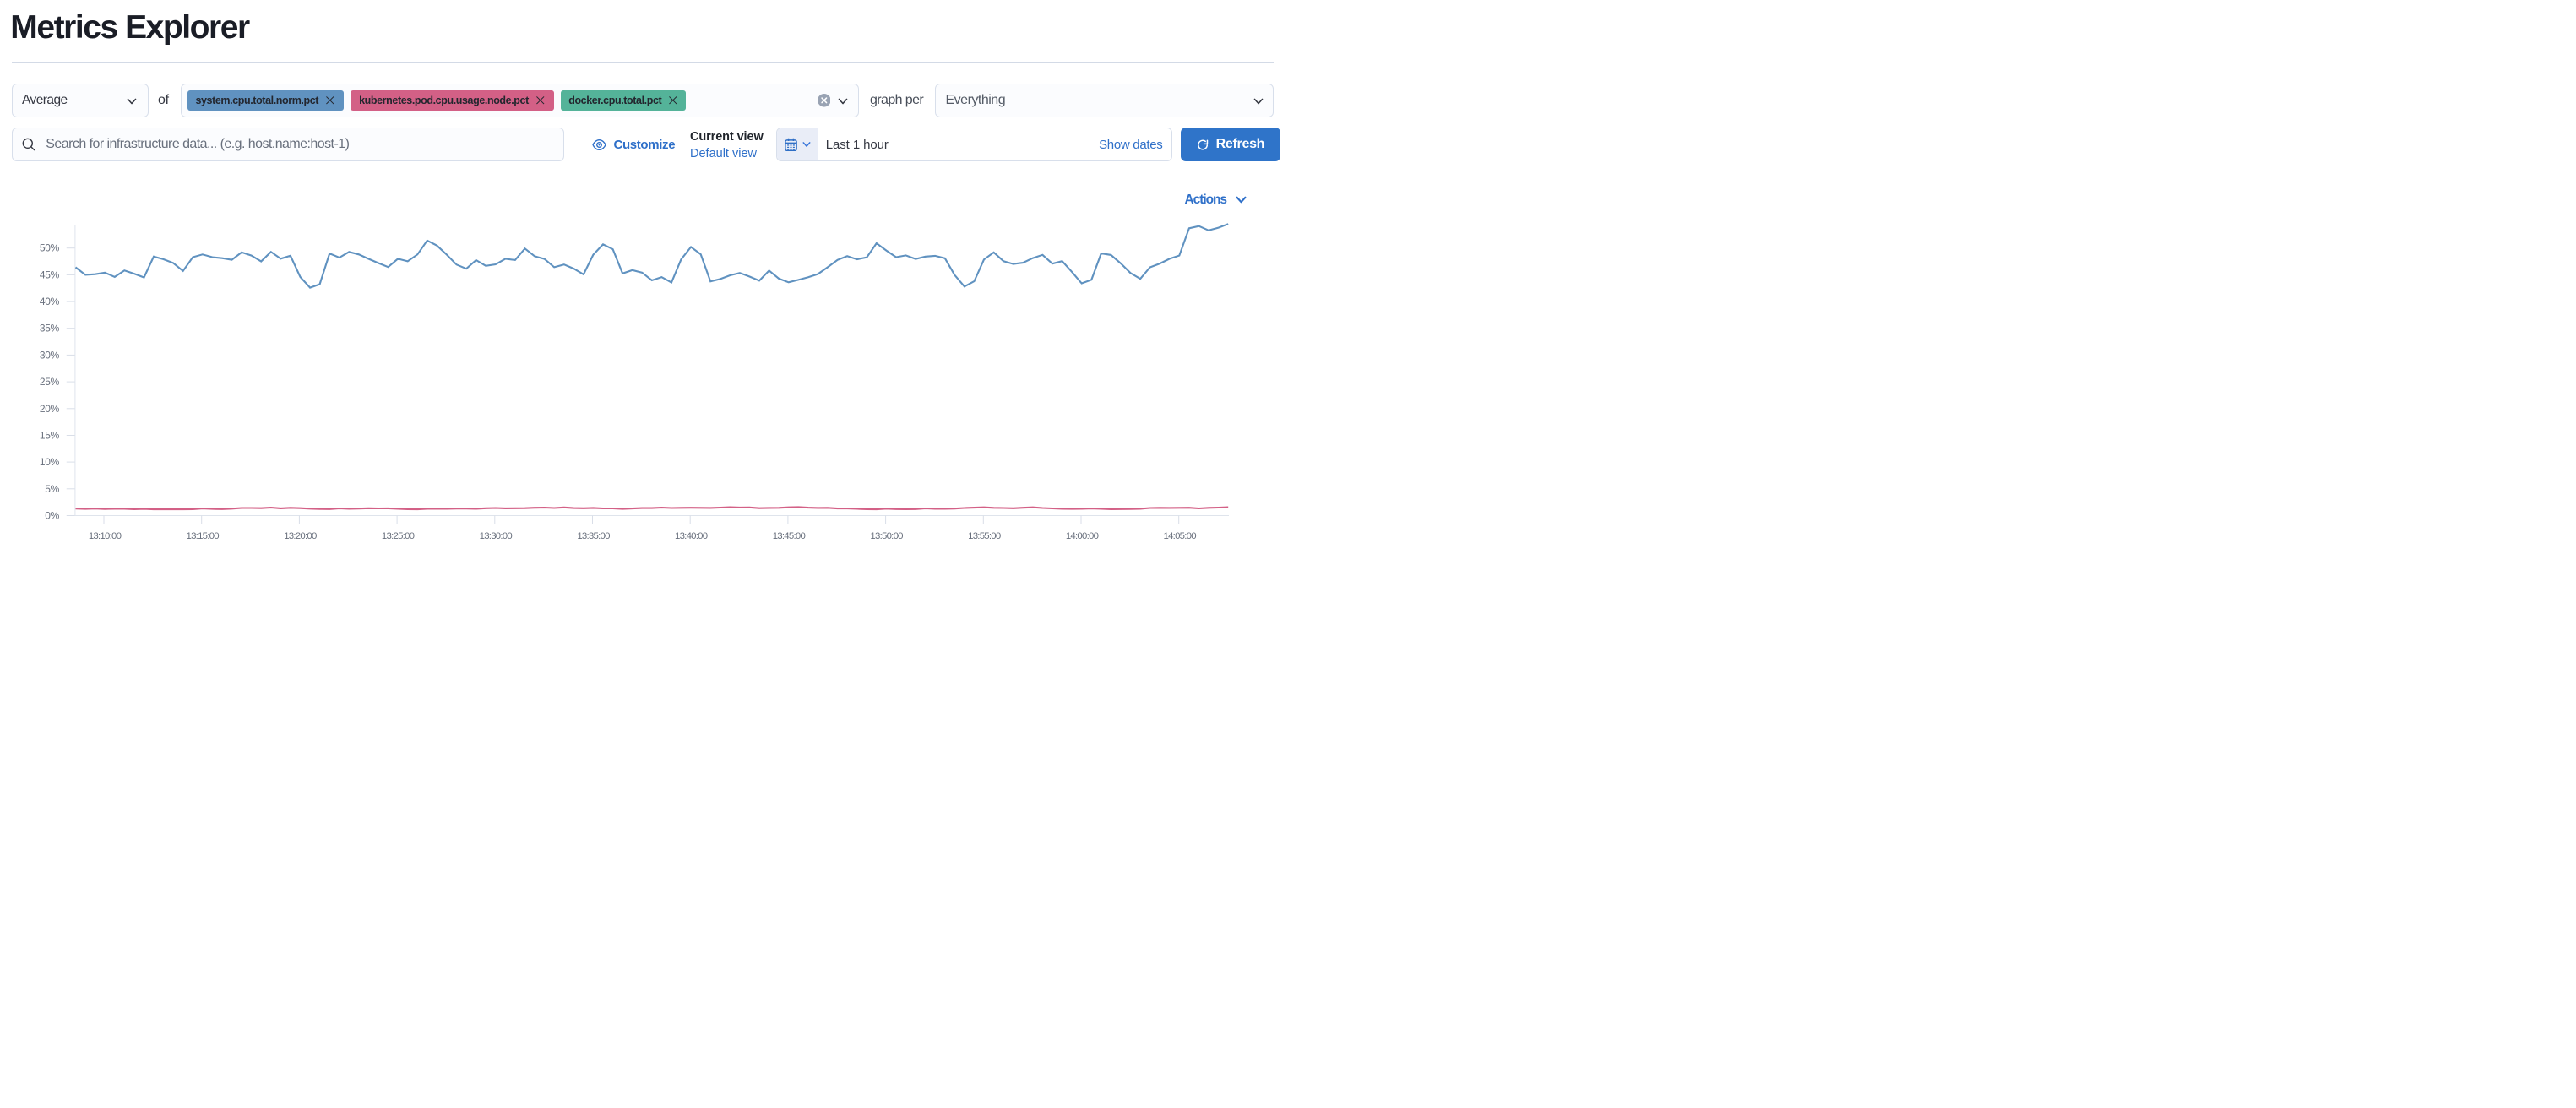  I want to click on svg-text: 13:10:00, so click(105, 536).